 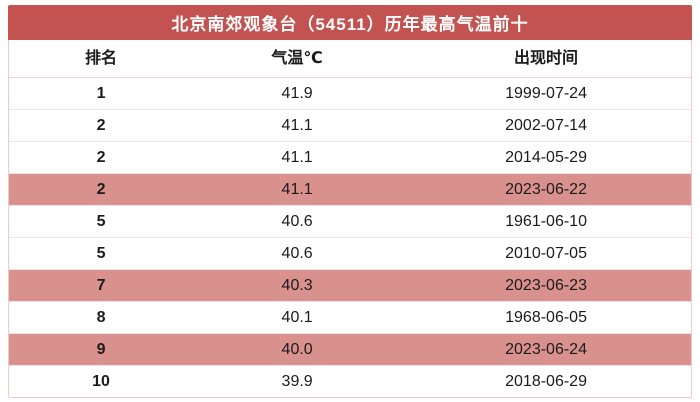 What do you see at coordinates (350, 157) in the screenshot?
I see `table-row: 2 41.1 2014-05-29` at bounding box center [350, 157].